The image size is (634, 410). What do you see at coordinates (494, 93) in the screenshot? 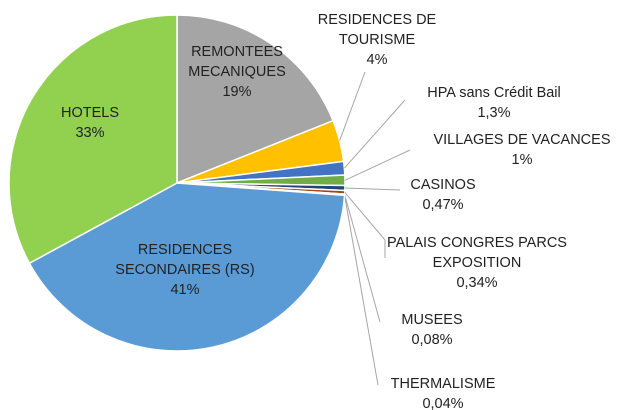
I see `category-name: HPA sans Crédit Bail` at bounding box center [494, 93].